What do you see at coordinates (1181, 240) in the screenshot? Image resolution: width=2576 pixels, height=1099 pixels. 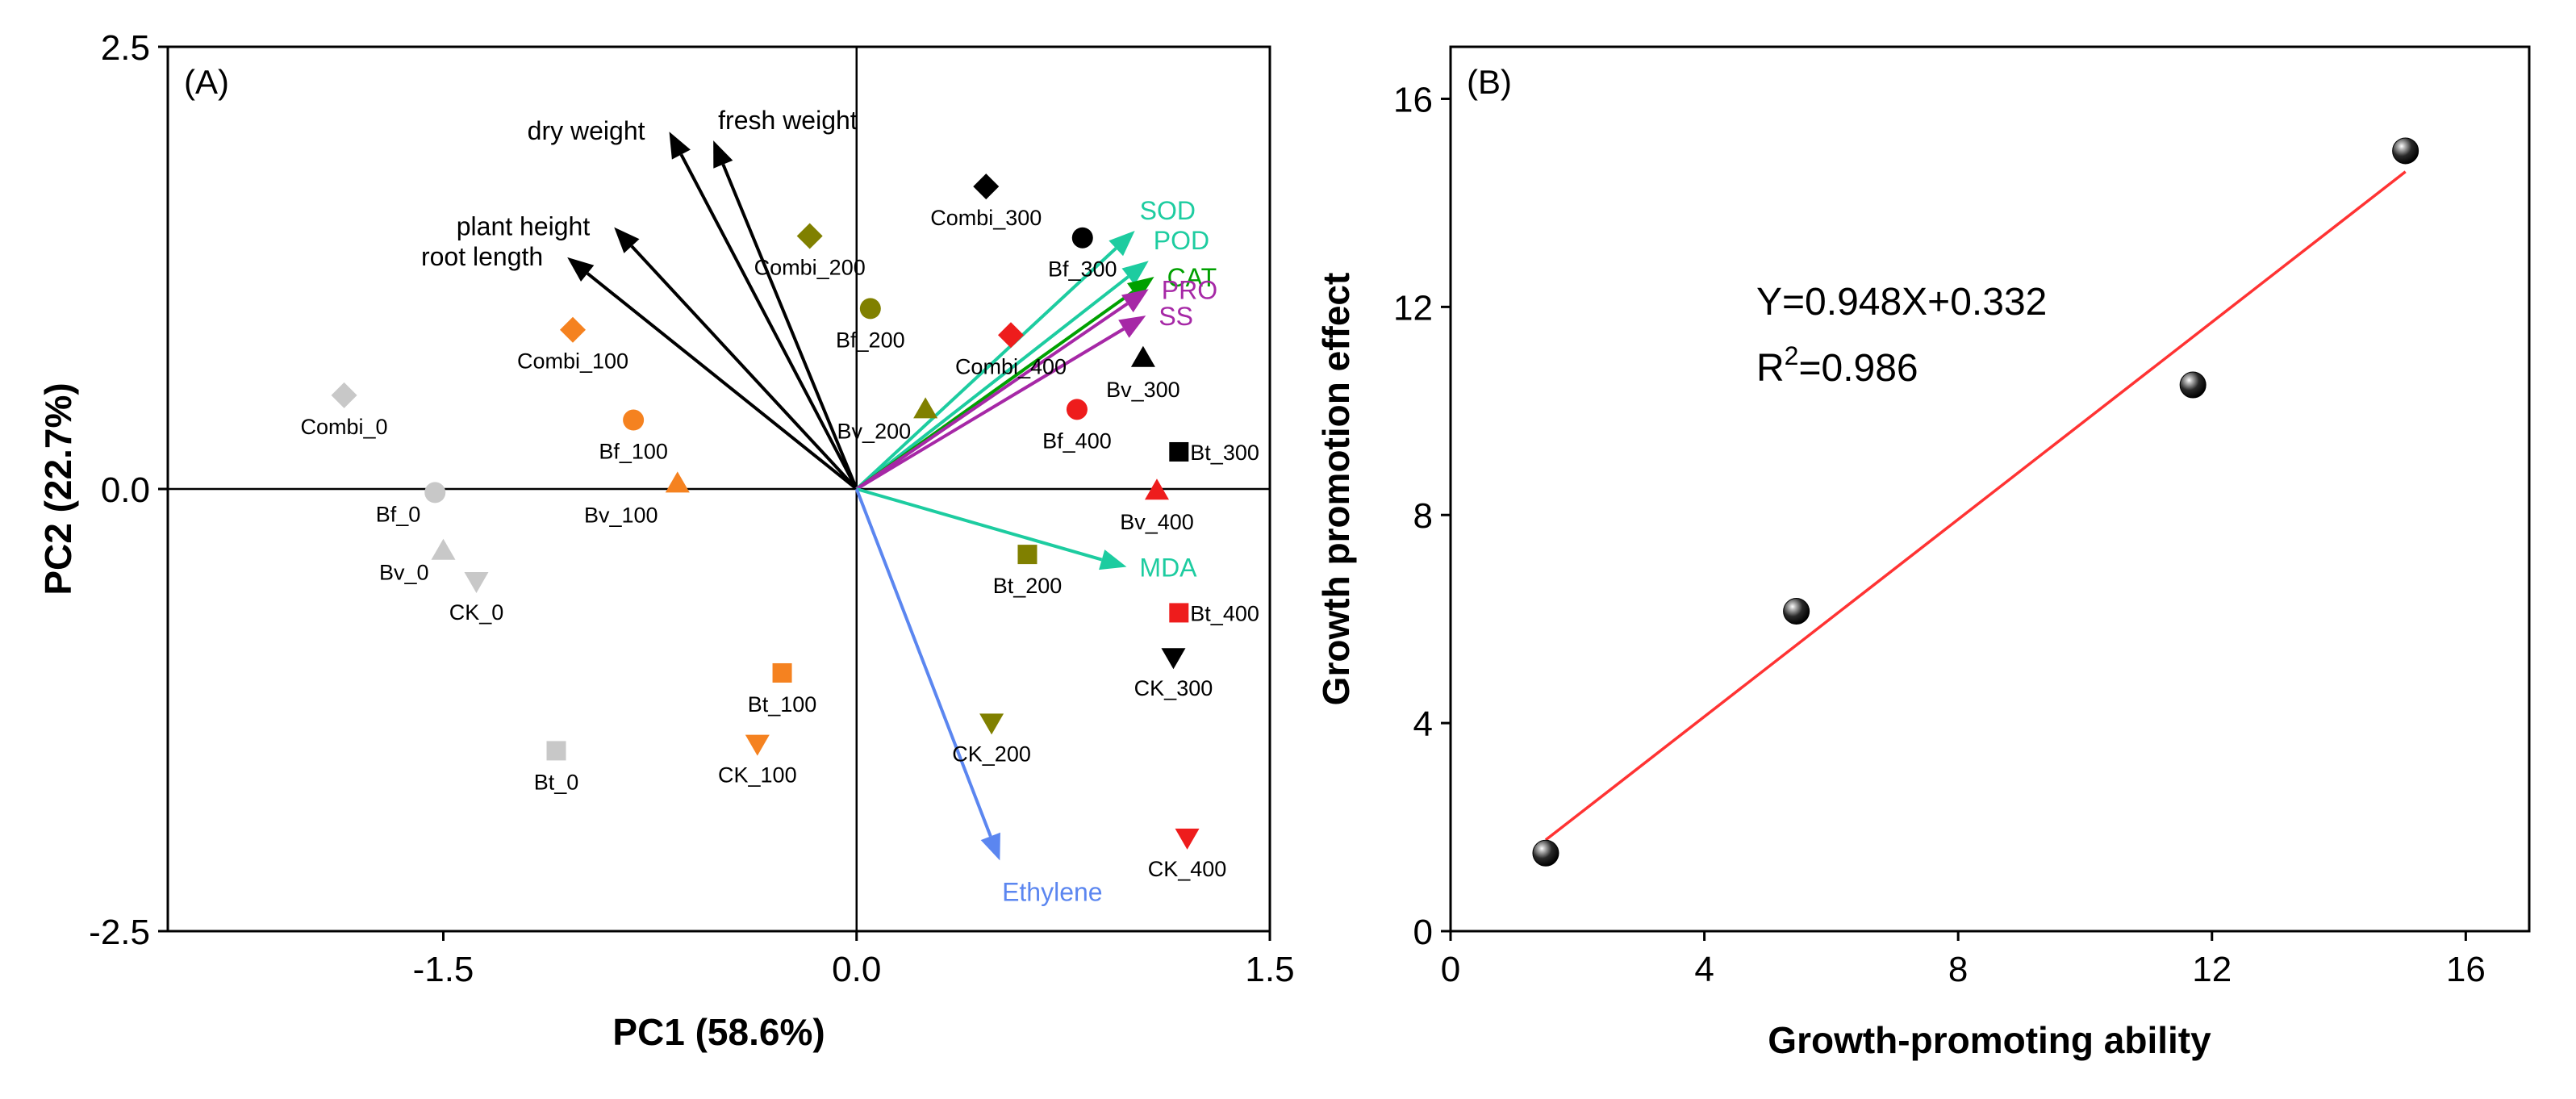 I see `loading-label-pod: POD` at bounding box center [1181, 240].